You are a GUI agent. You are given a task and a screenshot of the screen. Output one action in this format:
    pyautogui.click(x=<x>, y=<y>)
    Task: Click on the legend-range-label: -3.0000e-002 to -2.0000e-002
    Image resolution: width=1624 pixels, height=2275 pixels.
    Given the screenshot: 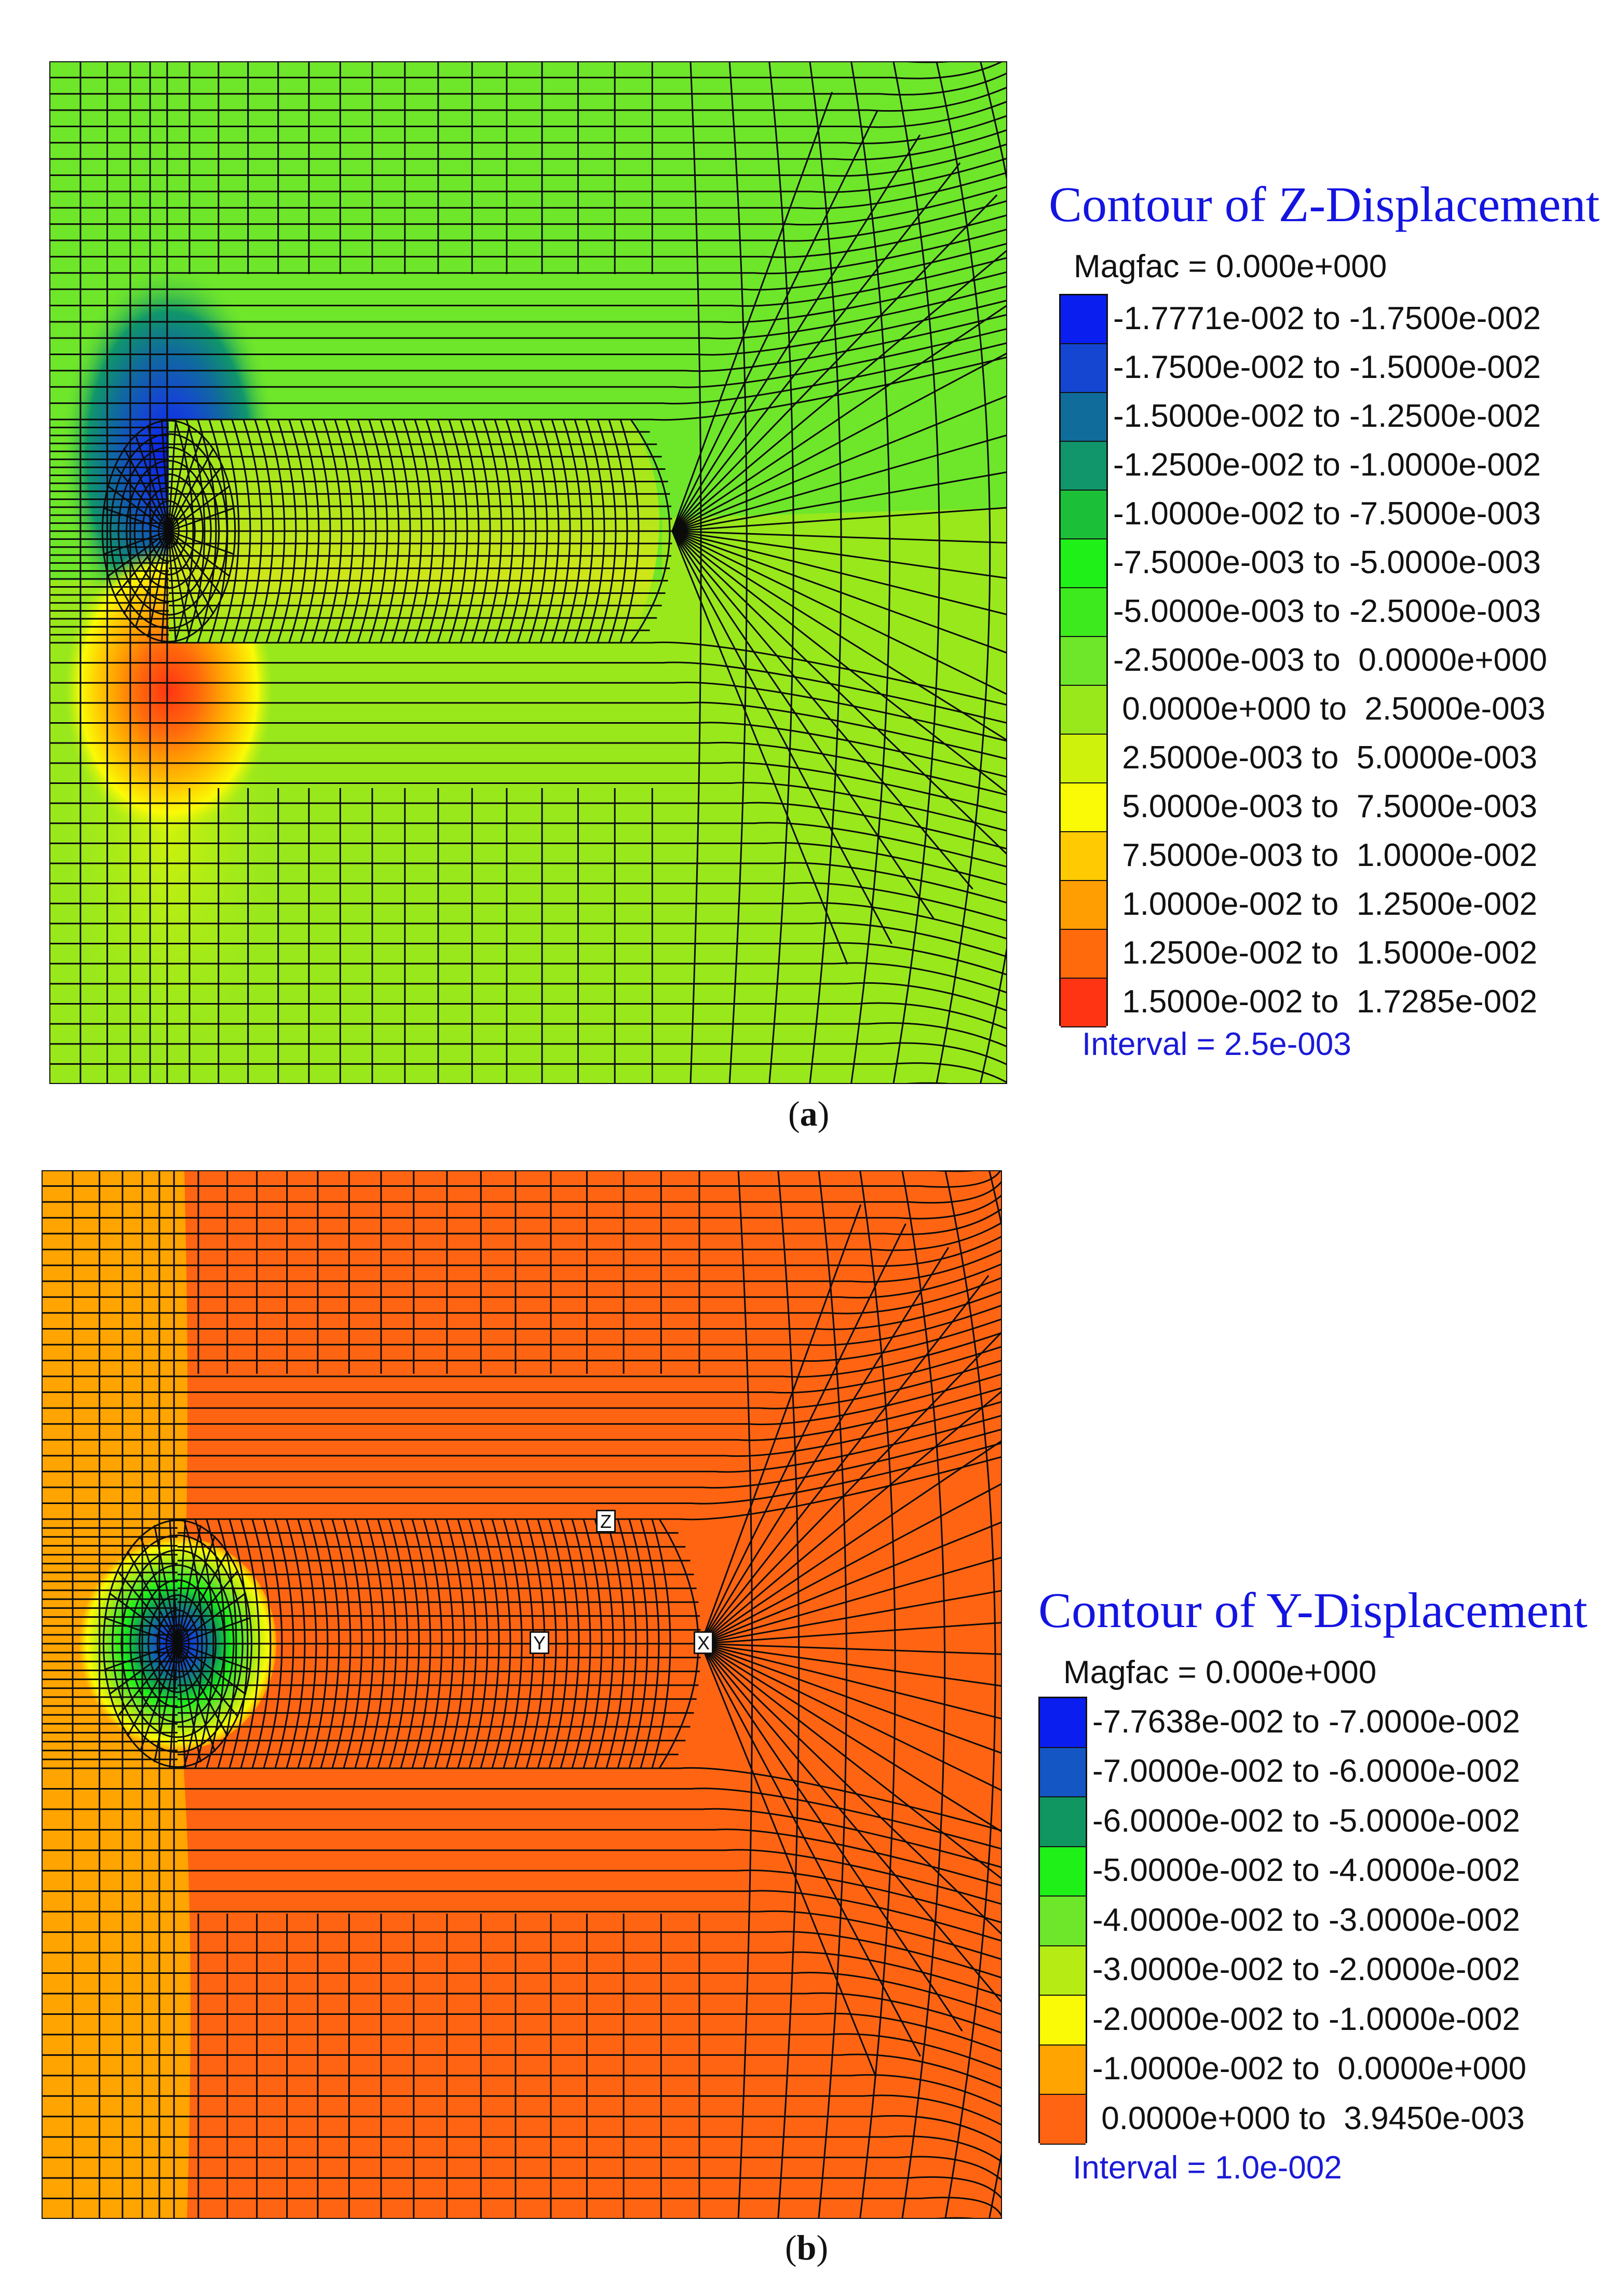 What is the action you would take?
    pyautogui.click(x=1306, y=1970)
    